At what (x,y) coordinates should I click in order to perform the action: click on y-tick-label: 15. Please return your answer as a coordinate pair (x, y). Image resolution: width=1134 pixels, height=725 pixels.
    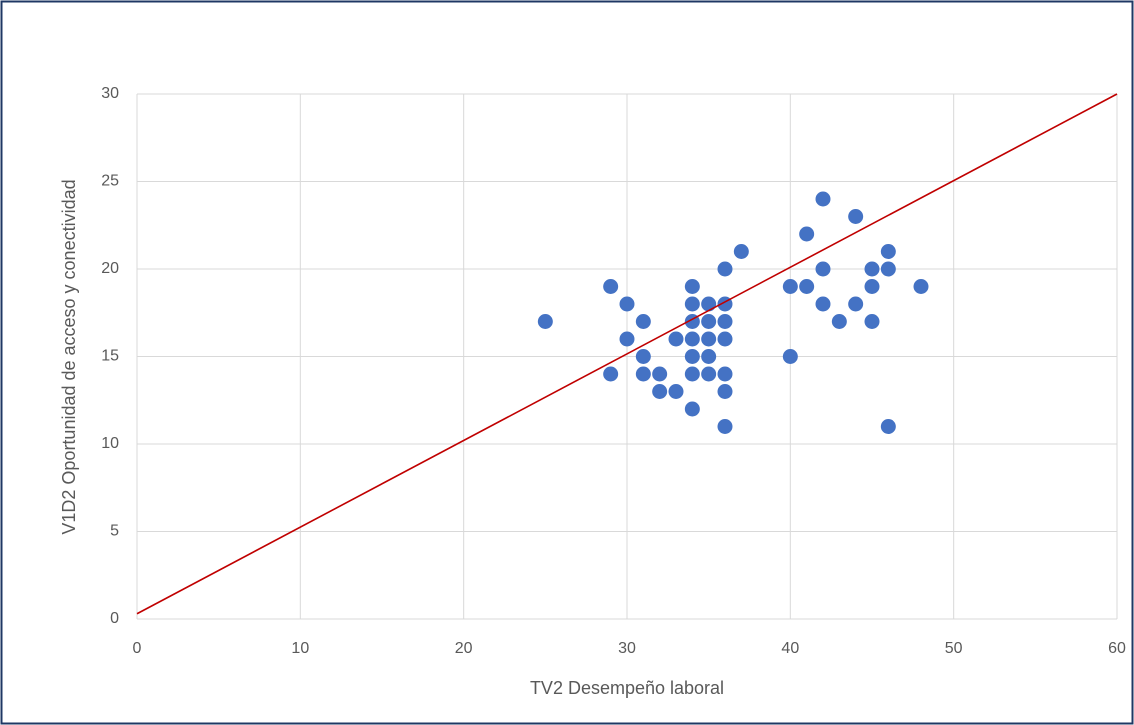
    Looking at the image, I should click on (110, 356).